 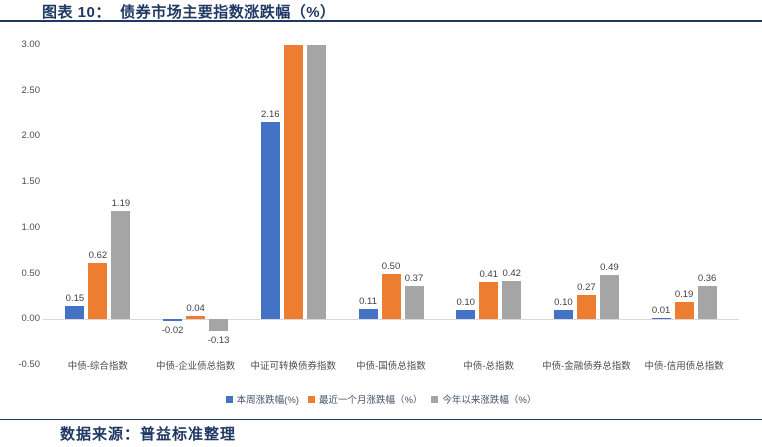 What do you see at coordinates (381, 21) in the screenshot?
I see `title-divider` at bounding box center [381, 21].